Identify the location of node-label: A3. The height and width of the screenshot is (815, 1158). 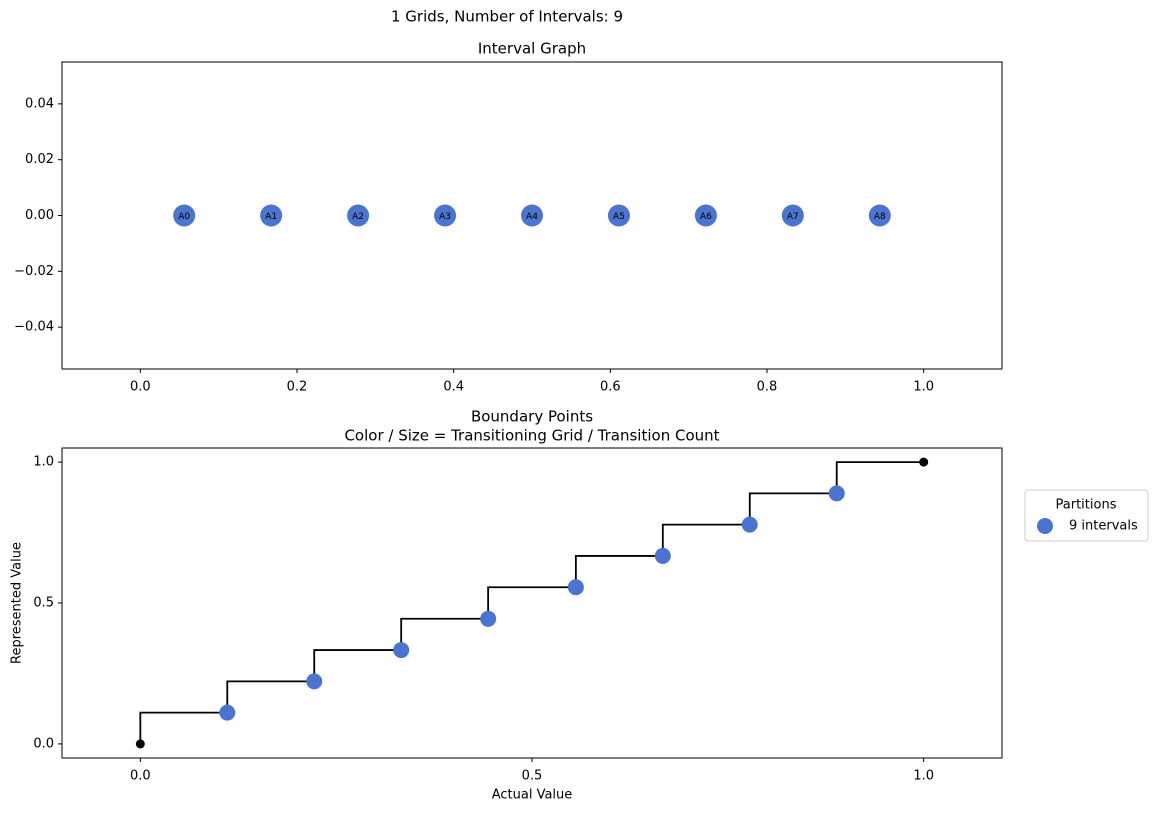
(445, 217).